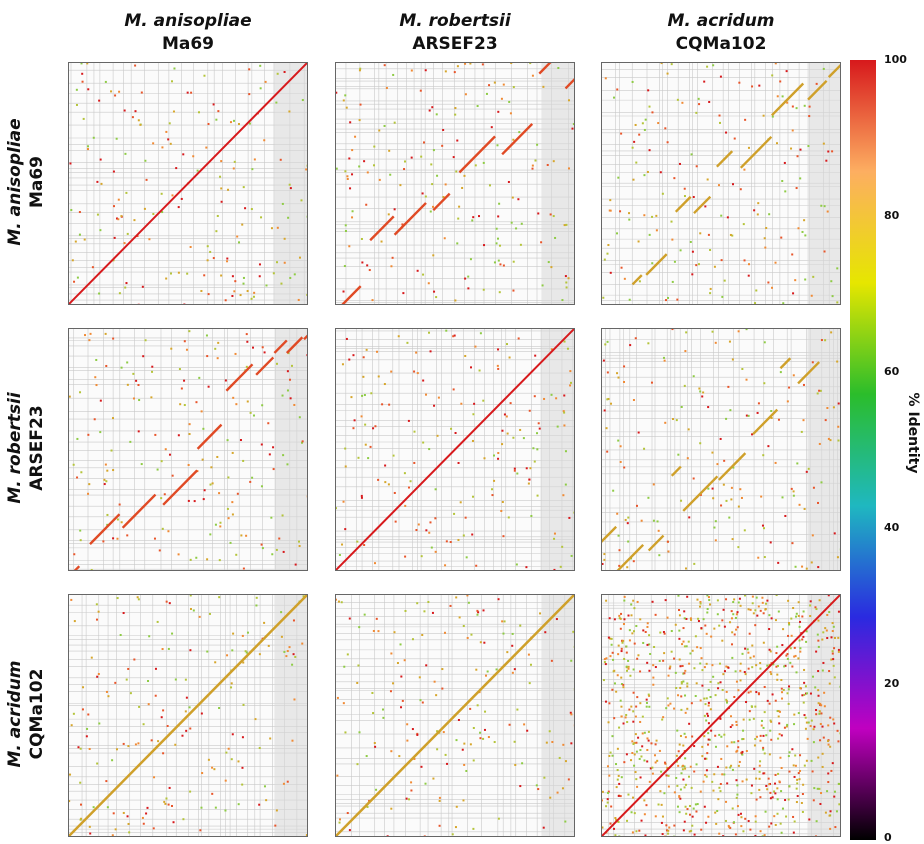 Image resolution: width=924 pixels, height=844 pixels. Describe the element at coordinates (721, 21) in the screenshot. I see `col-species-3: M. acridum` at that location.